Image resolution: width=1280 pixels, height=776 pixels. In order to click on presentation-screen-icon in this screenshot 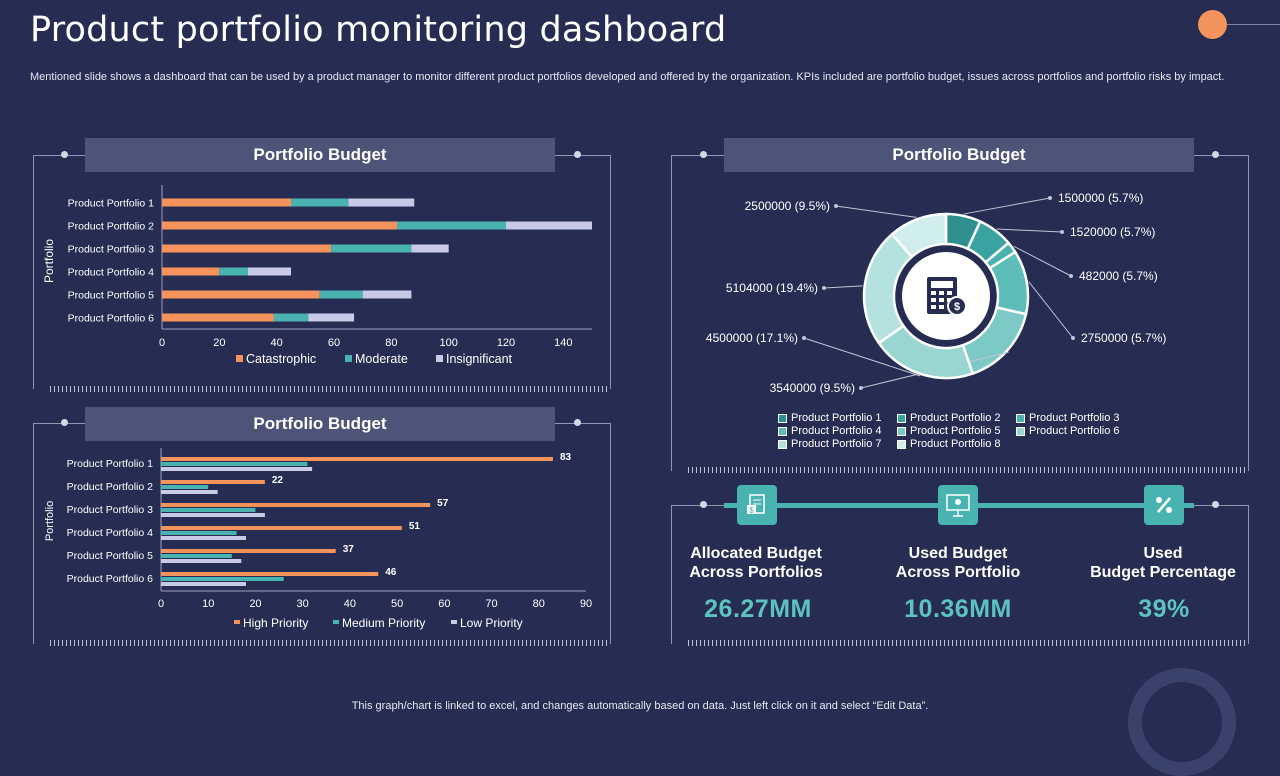, I will do `click(958, 505)`.